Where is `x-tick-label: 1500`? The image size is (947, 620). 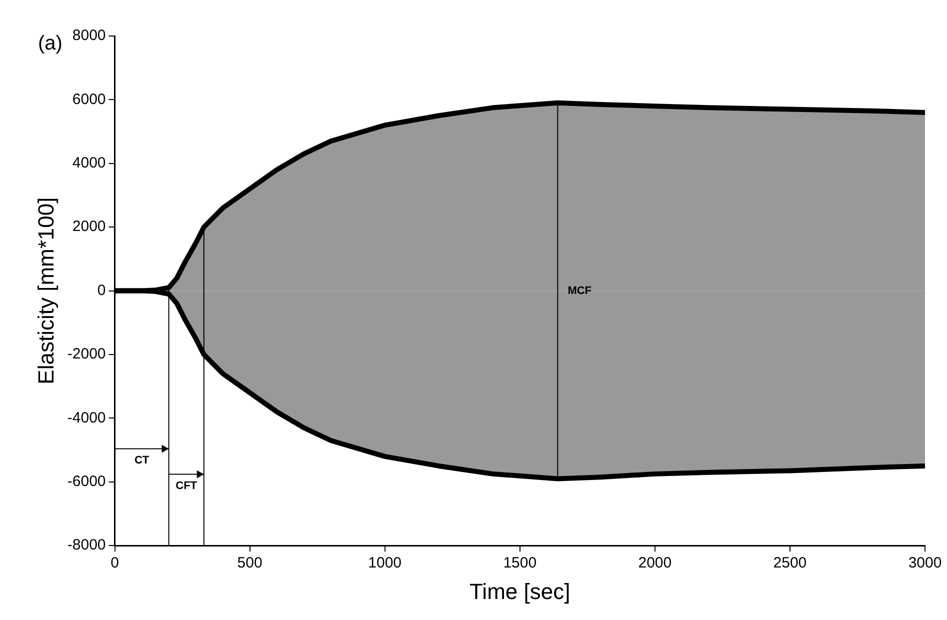
x-tick-label: 1500 is located at coordinates (520, 563).